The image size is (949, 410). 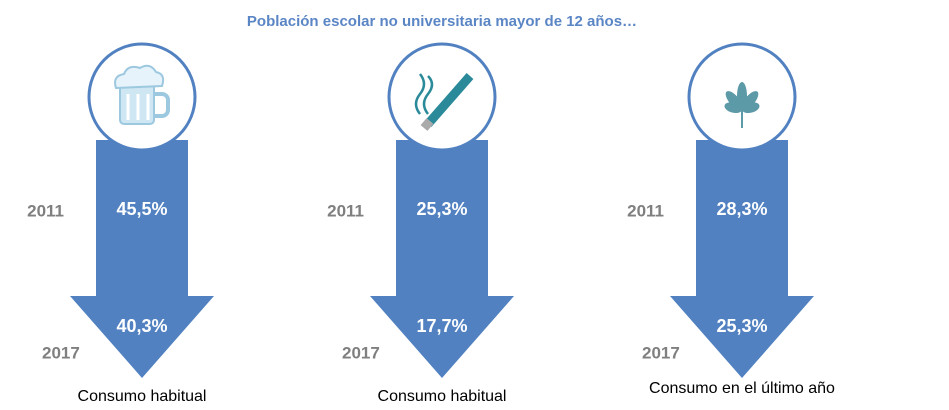 I want to click on icon-circle, so click(x=442, y=97).